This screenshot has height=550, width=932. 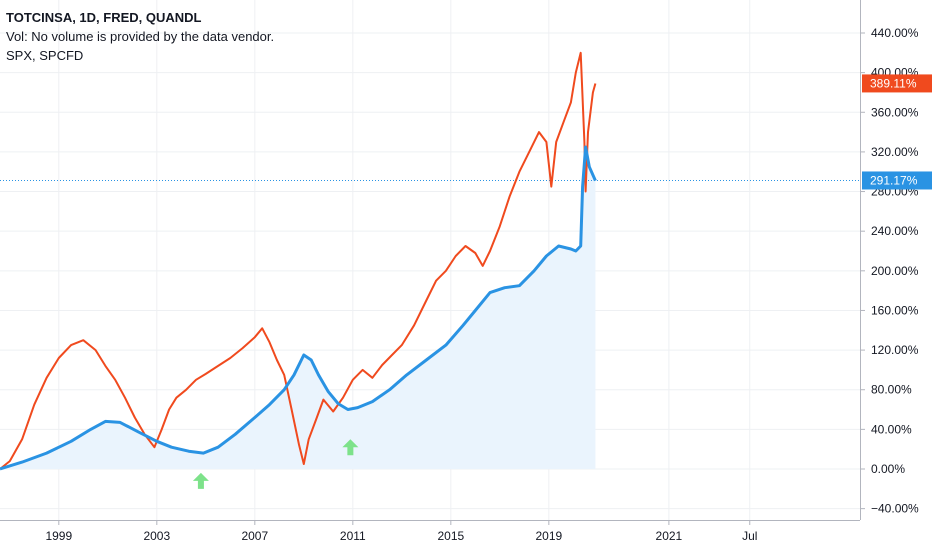 What do you see at coordinates (893, 83) in the screenshot?
I see `totcinsa-badge-label: 389.11%` at bounding box center [893, 83].